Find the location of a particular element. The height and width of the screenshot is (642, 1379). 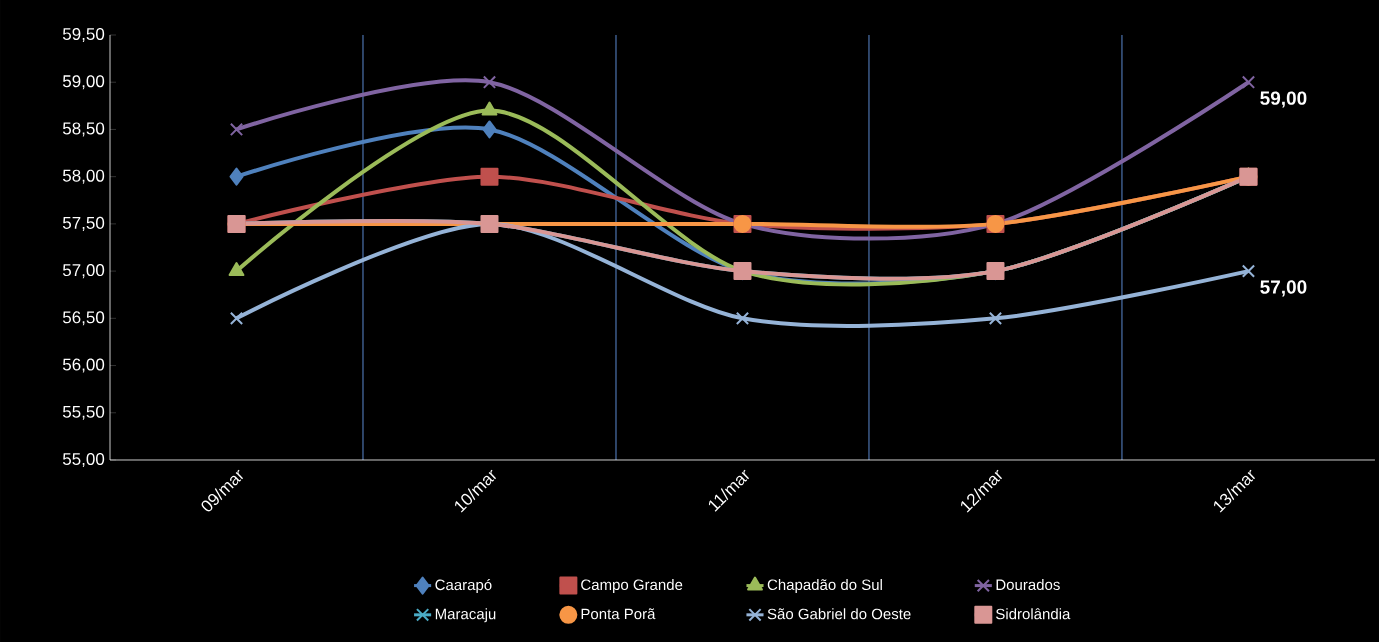

data-label: 59,00 is located at coordinates (1283, 99).